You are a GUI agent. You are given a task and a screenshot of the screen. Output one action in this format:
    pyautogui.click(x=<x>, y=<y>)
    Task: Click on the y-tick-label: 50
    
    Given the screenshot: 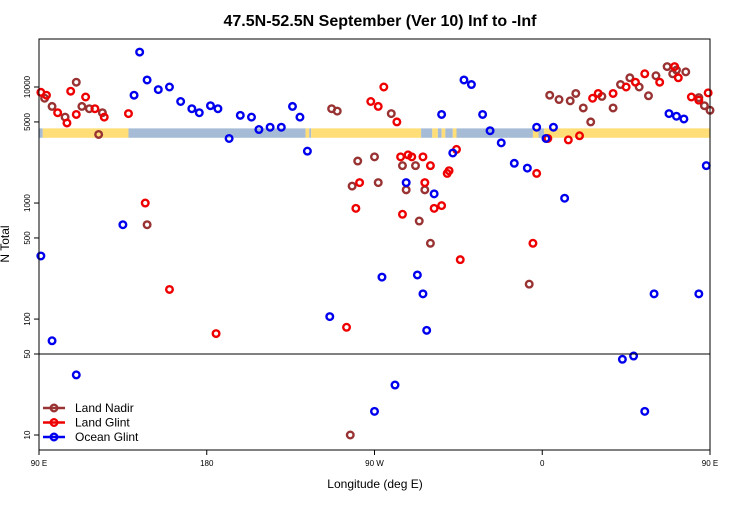 What is the action you would take?
    pyautogui.click(x=27, y=353)
    